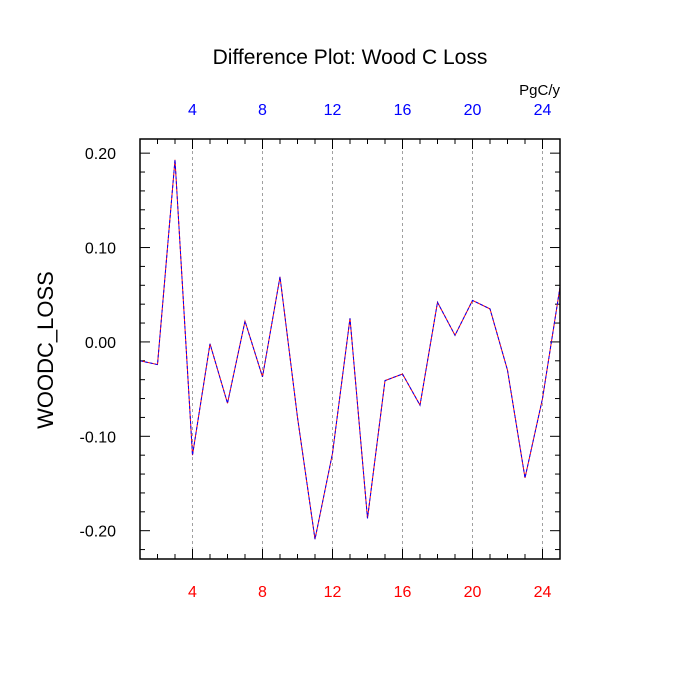 This screenshot has height=700, width=700. Describe the element at coordinates (543, 110) in the screenshot. I see `x-top-tick-label: 24` at that location.